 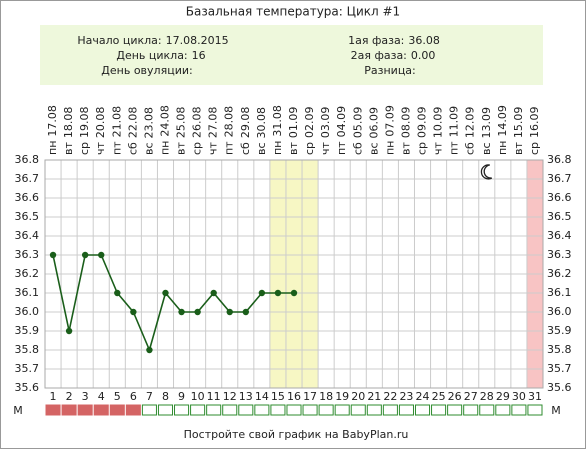 I want to click on x-tick-label: 14, so click(x=262, y=396).